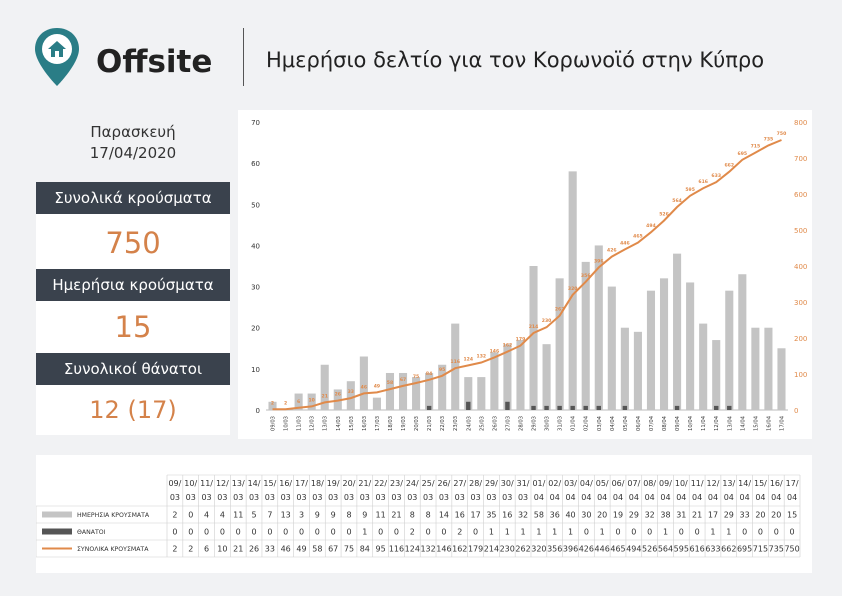 The height and width of the screenshot is (596, 842). Describe the element at coordinates (800, 159) in the screenshot. I see `y-right-tick-label: 700` at that location.